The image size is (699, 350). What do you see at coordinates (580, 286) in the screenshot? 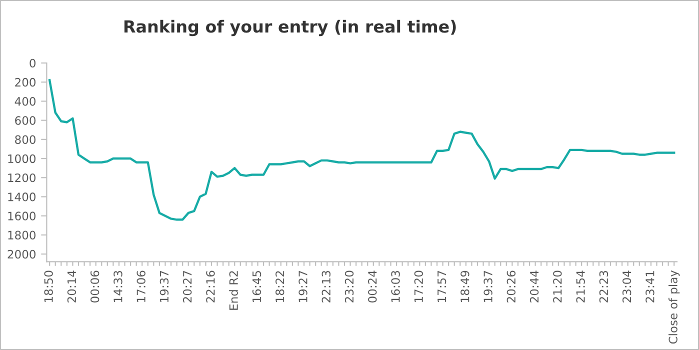
I see `x-tick-label: 21:54` at bounding box center [580, 286].